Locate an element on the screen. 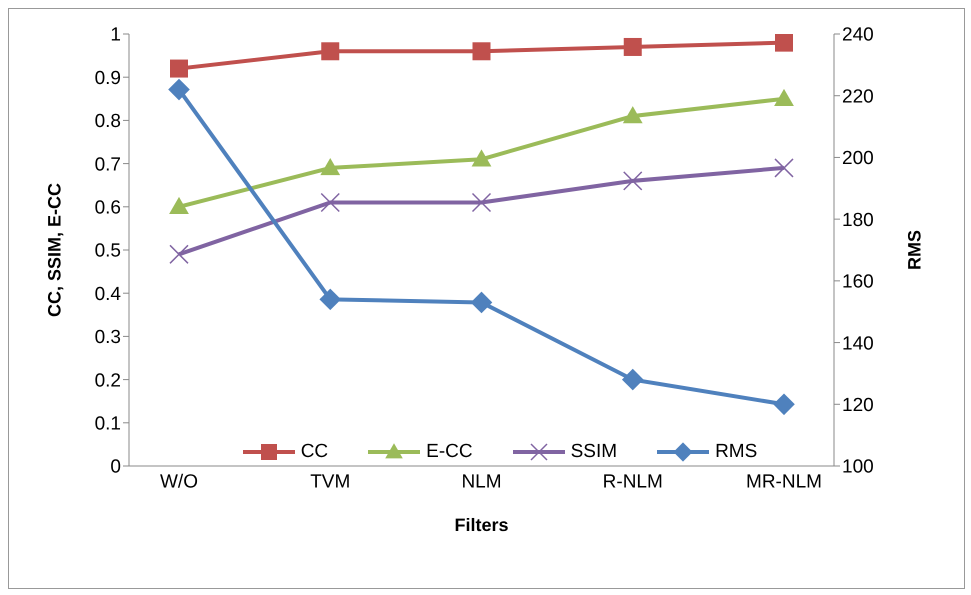 Image resolution: width=971 pixels, height=595 pixels. y-axis-title: CC, SSIM, E-CC is located at coordinates (54, 250).